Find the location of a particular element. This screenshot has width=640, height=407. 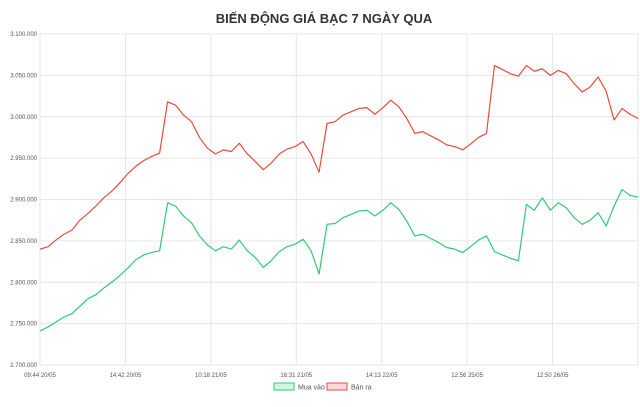

legend: Mua vào Bán ra is located at coordinates (322, 387).